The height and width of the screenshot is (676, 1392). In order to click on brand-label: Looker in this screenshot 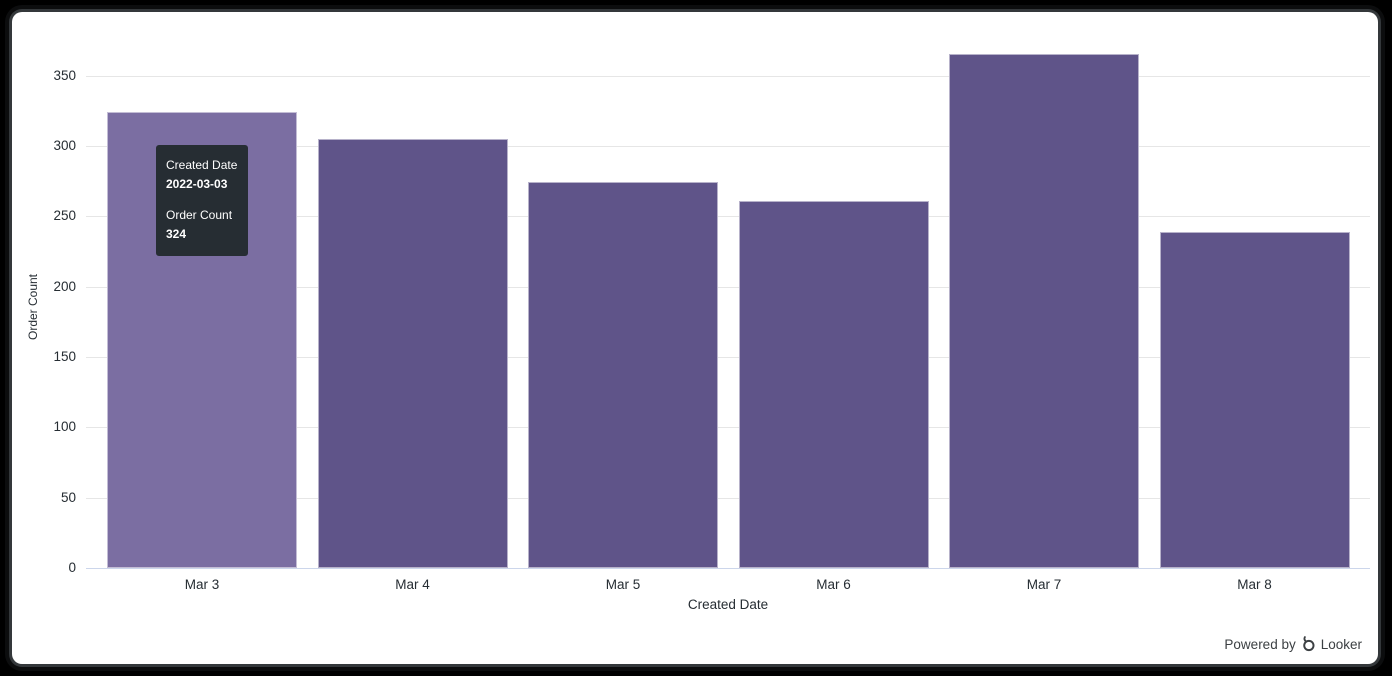, I will do `click(1341, 644)`.